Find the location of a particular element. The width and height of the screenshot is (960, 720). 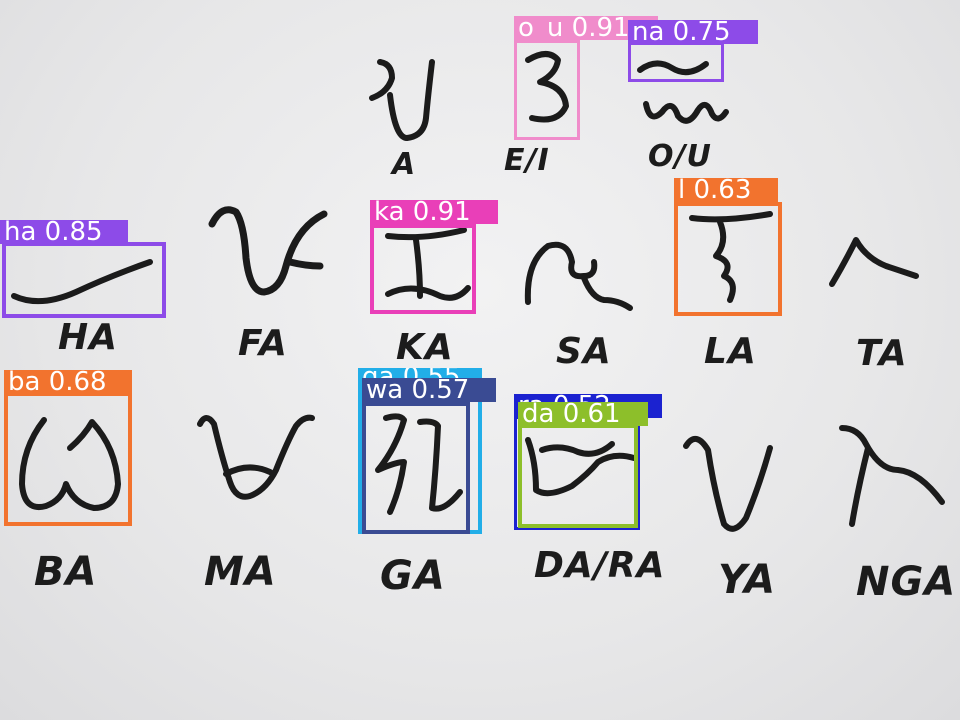

glyph-ta is located at coordinates (874, 262).